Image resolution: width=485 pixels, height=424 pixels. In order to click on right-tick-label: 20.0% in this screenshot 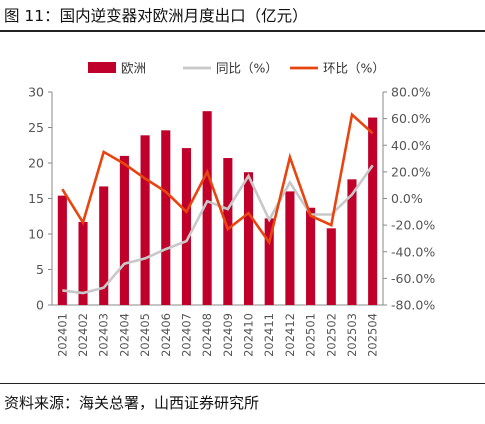, I will do `click(411, 171)`.